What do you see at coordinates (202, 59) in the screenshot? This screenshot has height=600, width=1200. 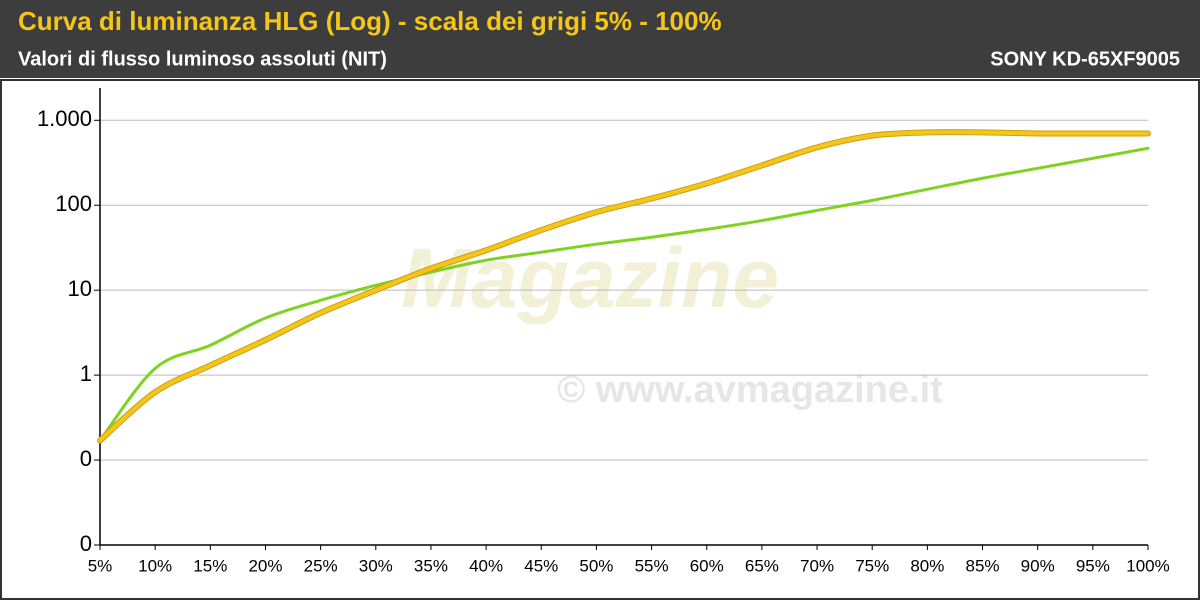 I see `subtitle: Valori di flusso luminoso assoluti (NIT)` at bounding box center [202, 59].